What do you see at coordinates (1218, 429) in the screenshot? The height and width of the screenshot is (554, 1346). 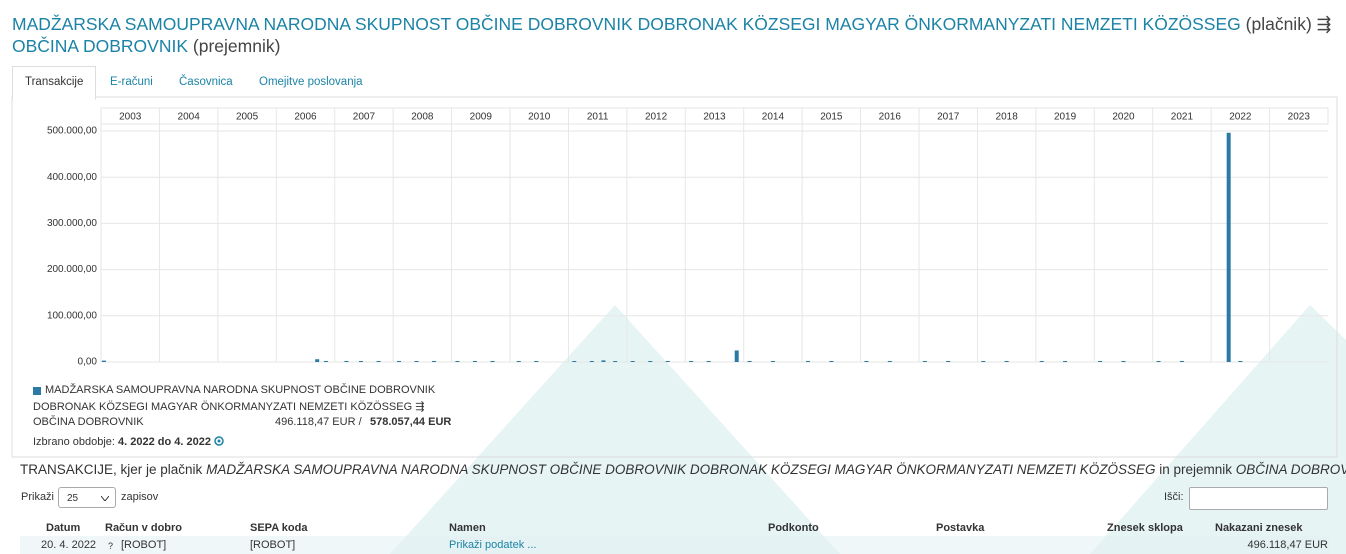 I see `decor-triangle` at bounding box center [1218, 429].